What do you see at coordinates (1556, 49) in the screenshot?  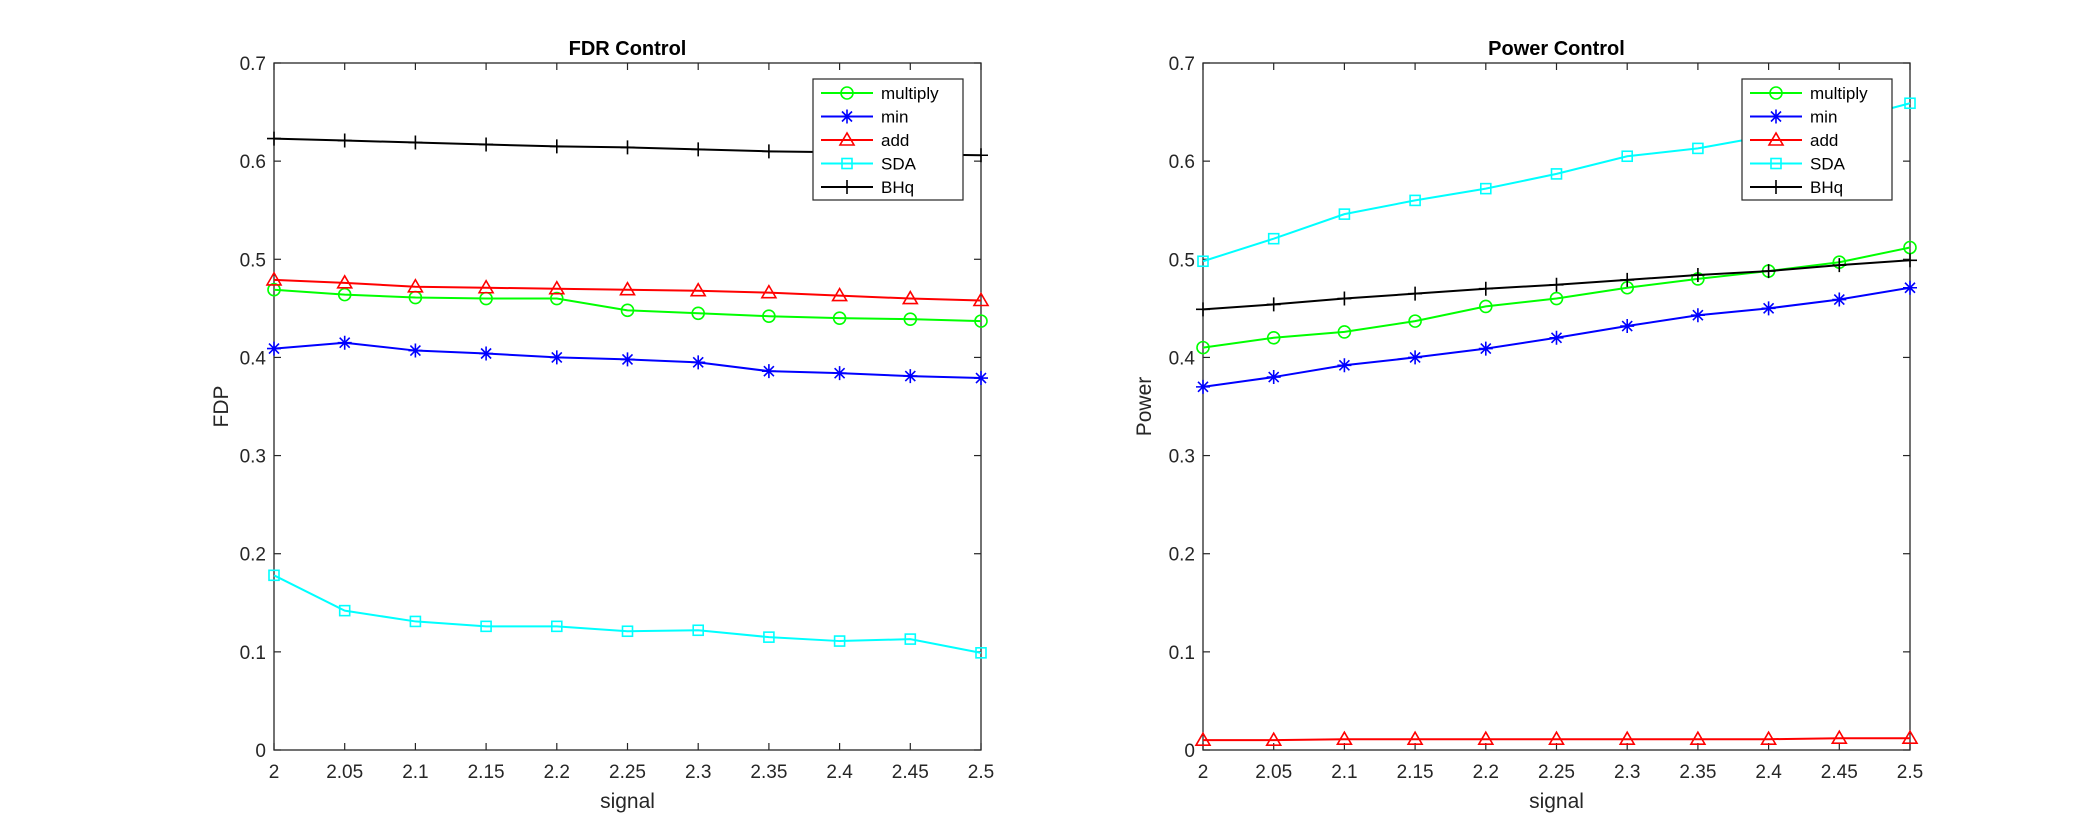 I see `power-chart-title: Power Control` at bounding box center [1556, 49].